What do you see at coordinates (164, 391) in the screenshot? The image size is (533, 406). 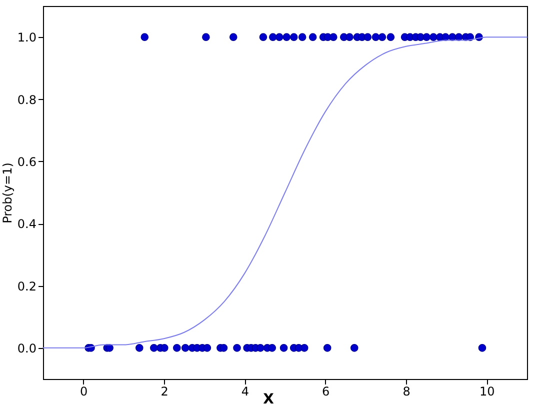 I see `x-tick-label: 2` at bounding box center [164, 391].